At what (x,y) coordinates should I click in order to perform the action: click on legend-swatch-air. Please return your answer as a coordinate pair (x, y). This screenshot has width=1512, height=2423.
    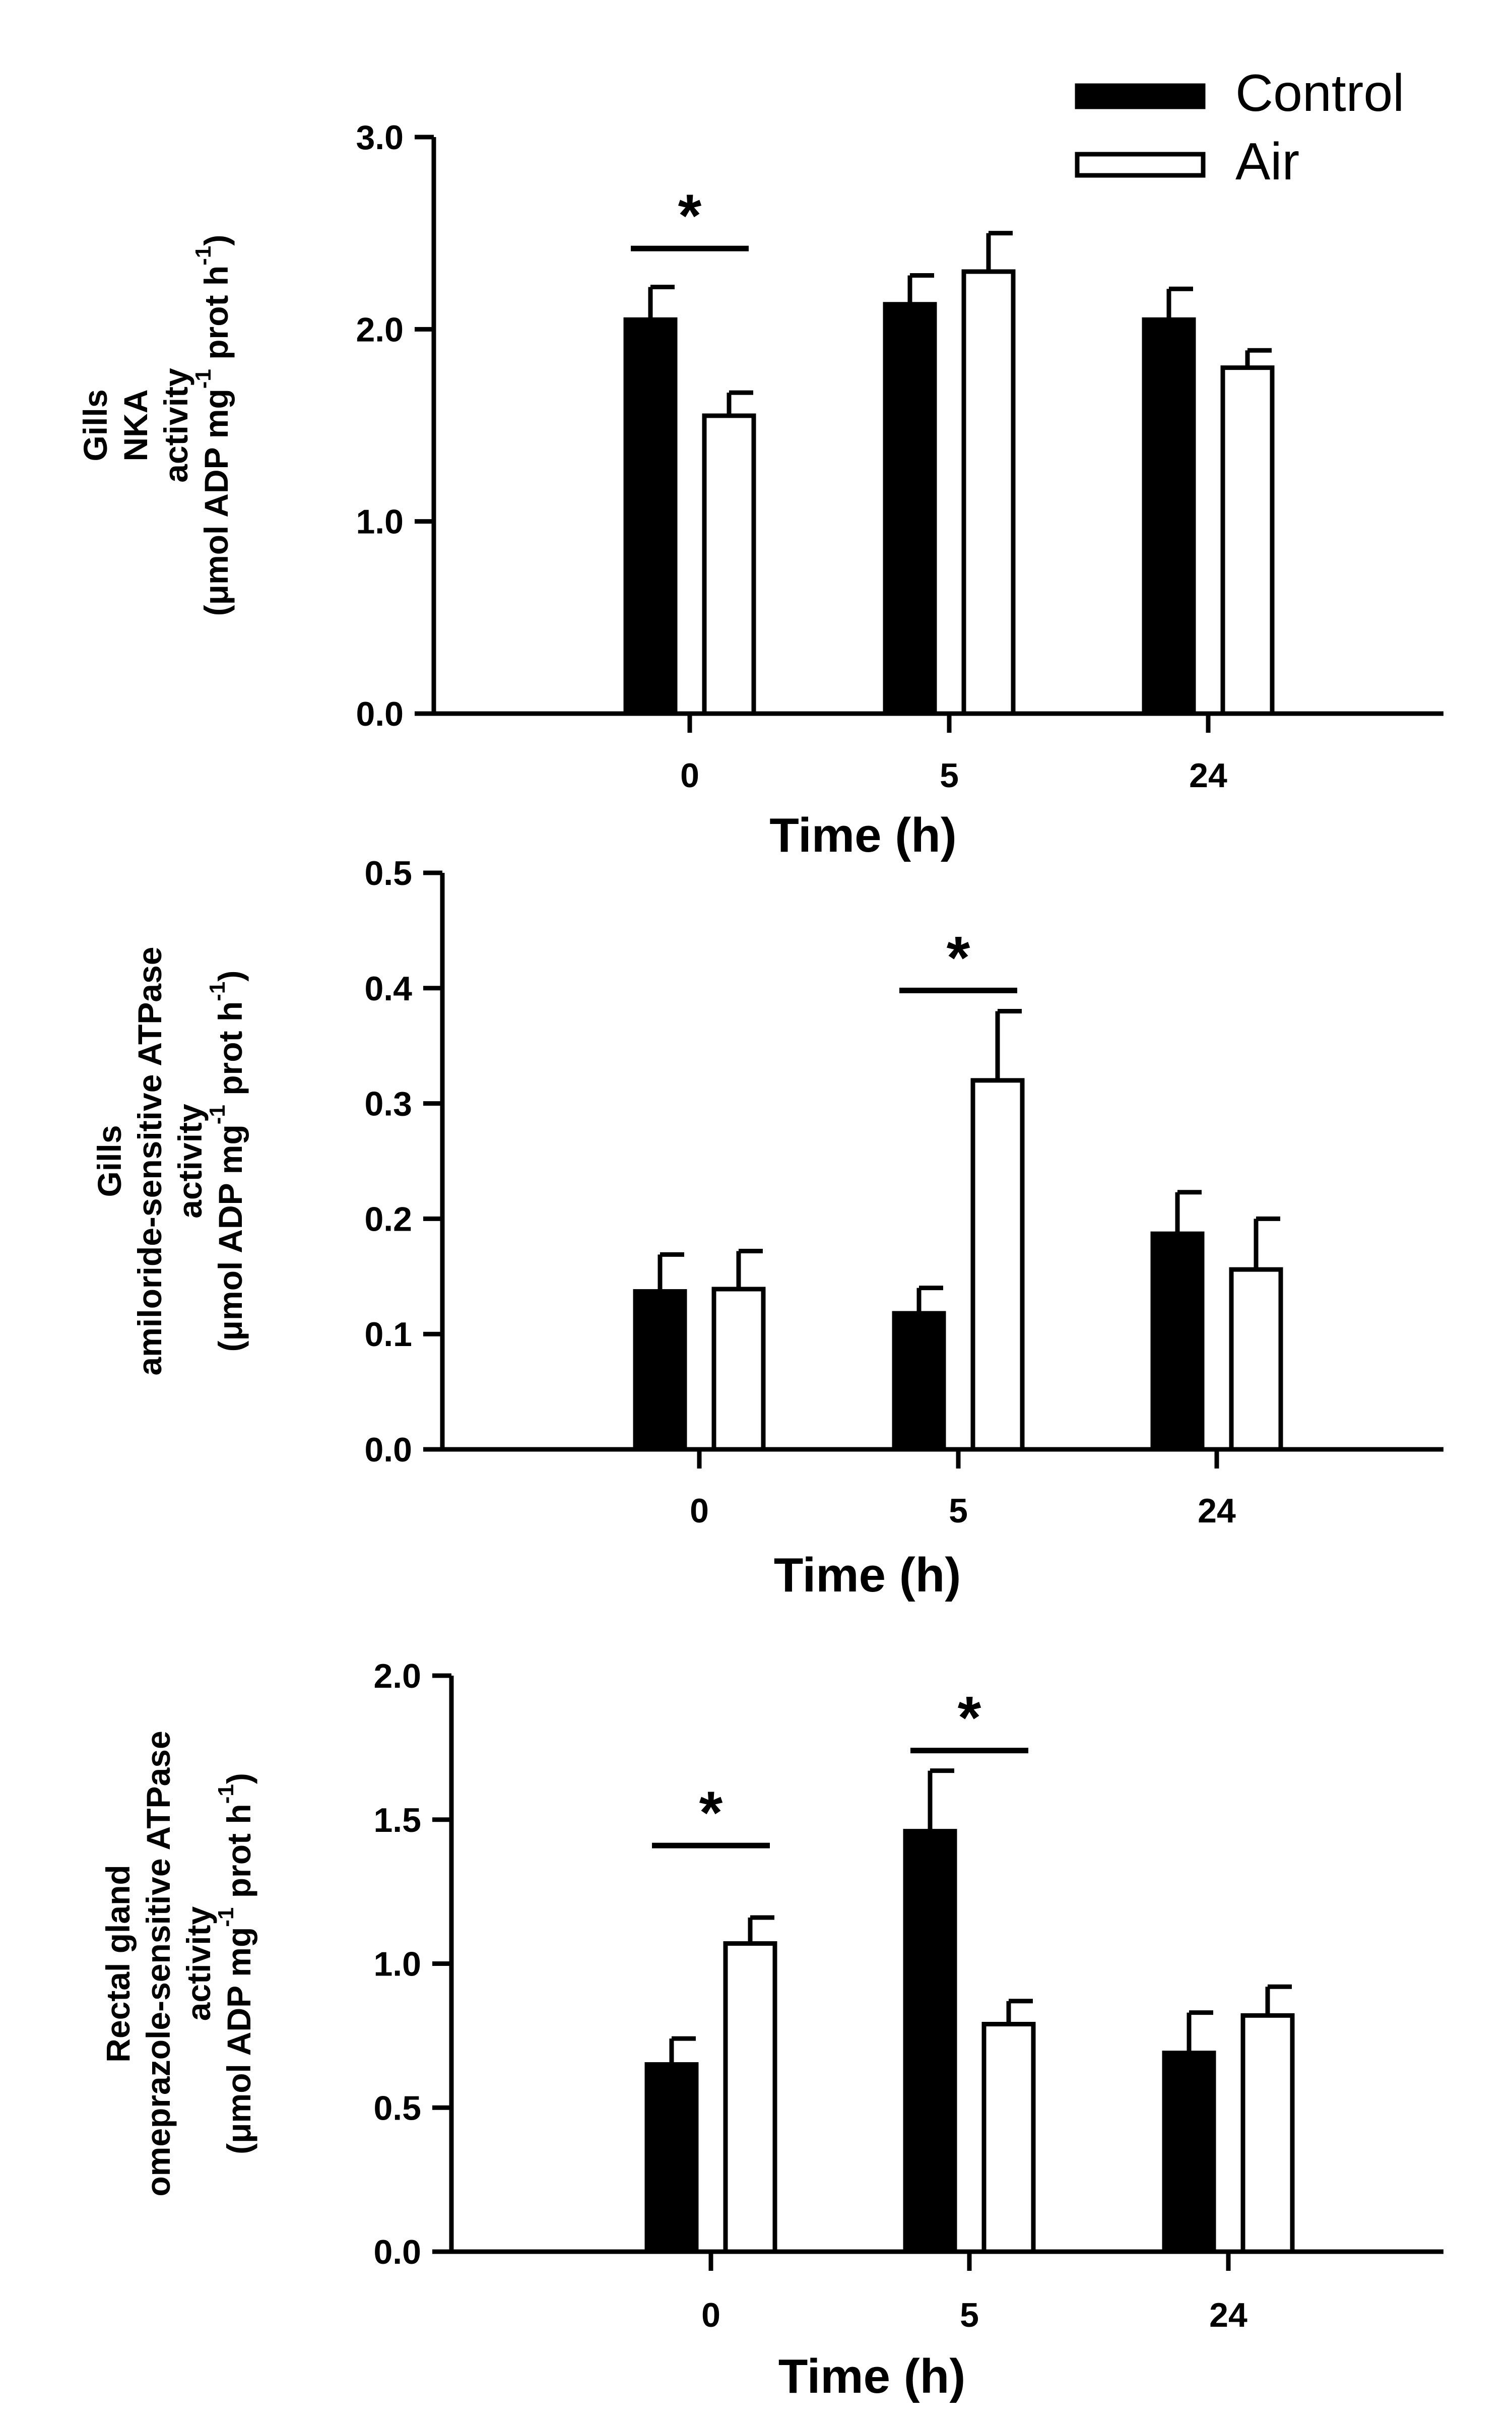
    Looking at the image, I should click on (1140, 165).